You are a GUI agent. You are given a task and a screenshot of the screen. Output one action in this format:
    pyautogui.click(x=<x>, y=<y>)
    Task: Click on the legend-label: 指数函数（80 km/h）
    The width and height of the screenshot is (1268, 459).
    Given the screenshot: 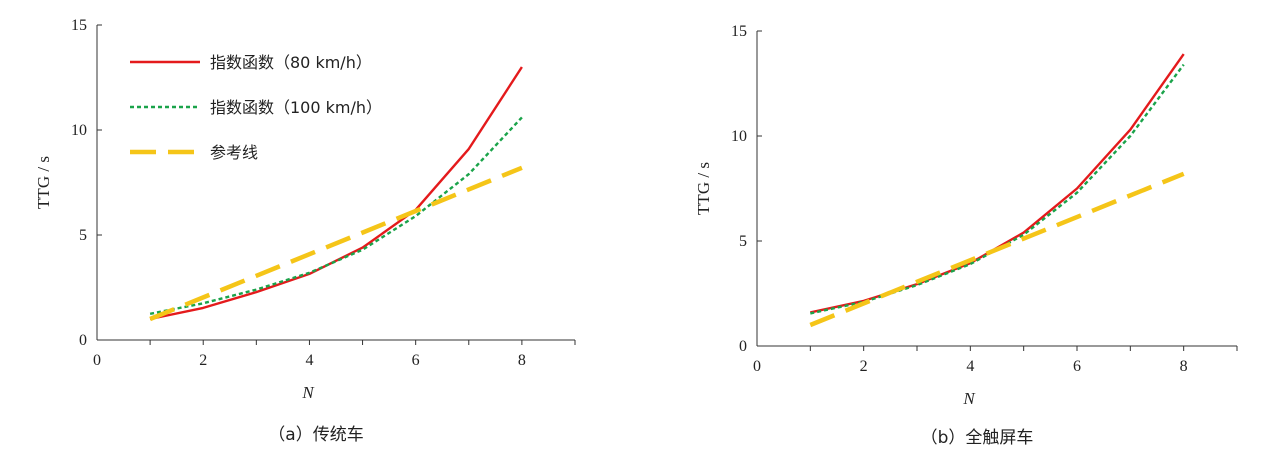 What is the action you would take?
    pyautogui.click(x=291, y=62)
    